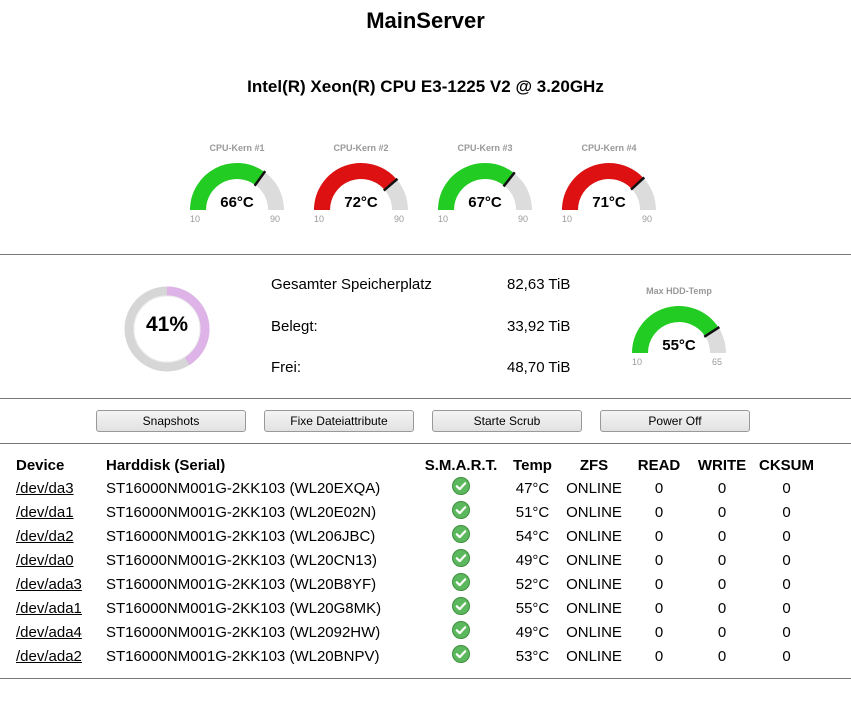 This screenshot has width=851, height=701. What do you see at coordinates (45, 560) in the screenshot?
I see `device-link: /dev/da0` at bounding box center [45, 560].